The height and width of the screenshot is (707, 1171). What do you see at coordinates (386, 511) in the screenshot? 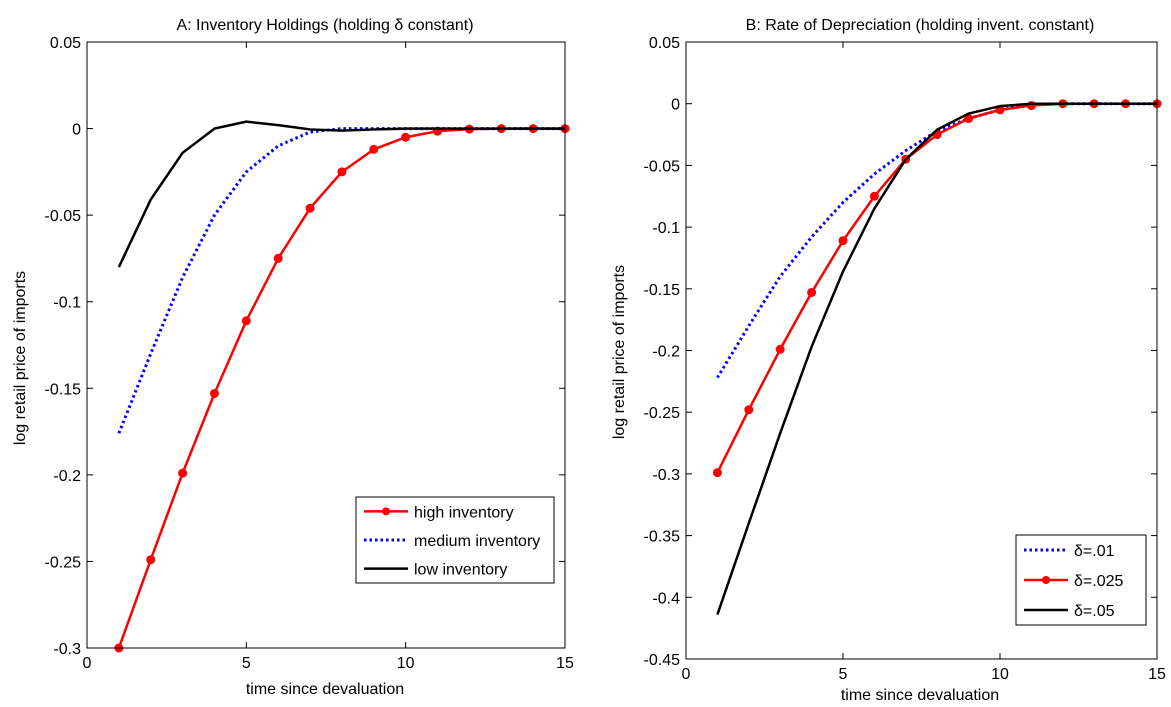
I see `panel-a-legend-marker-high-inventory` at bounding box center [386, 511].